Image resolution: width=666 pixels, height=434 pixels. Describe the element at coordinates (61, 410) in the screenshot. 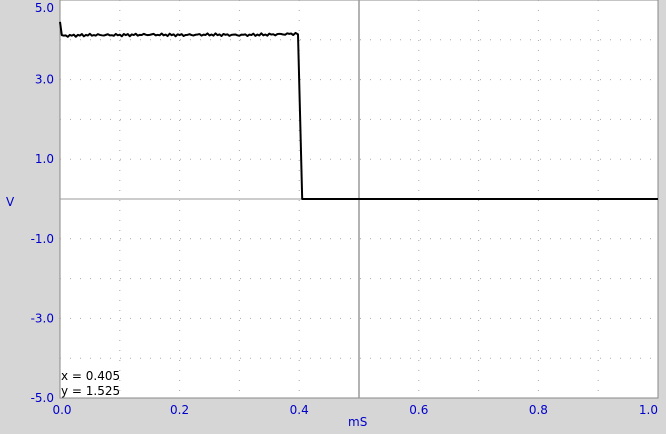

I see `x-tick-label: 0.0` at that location.